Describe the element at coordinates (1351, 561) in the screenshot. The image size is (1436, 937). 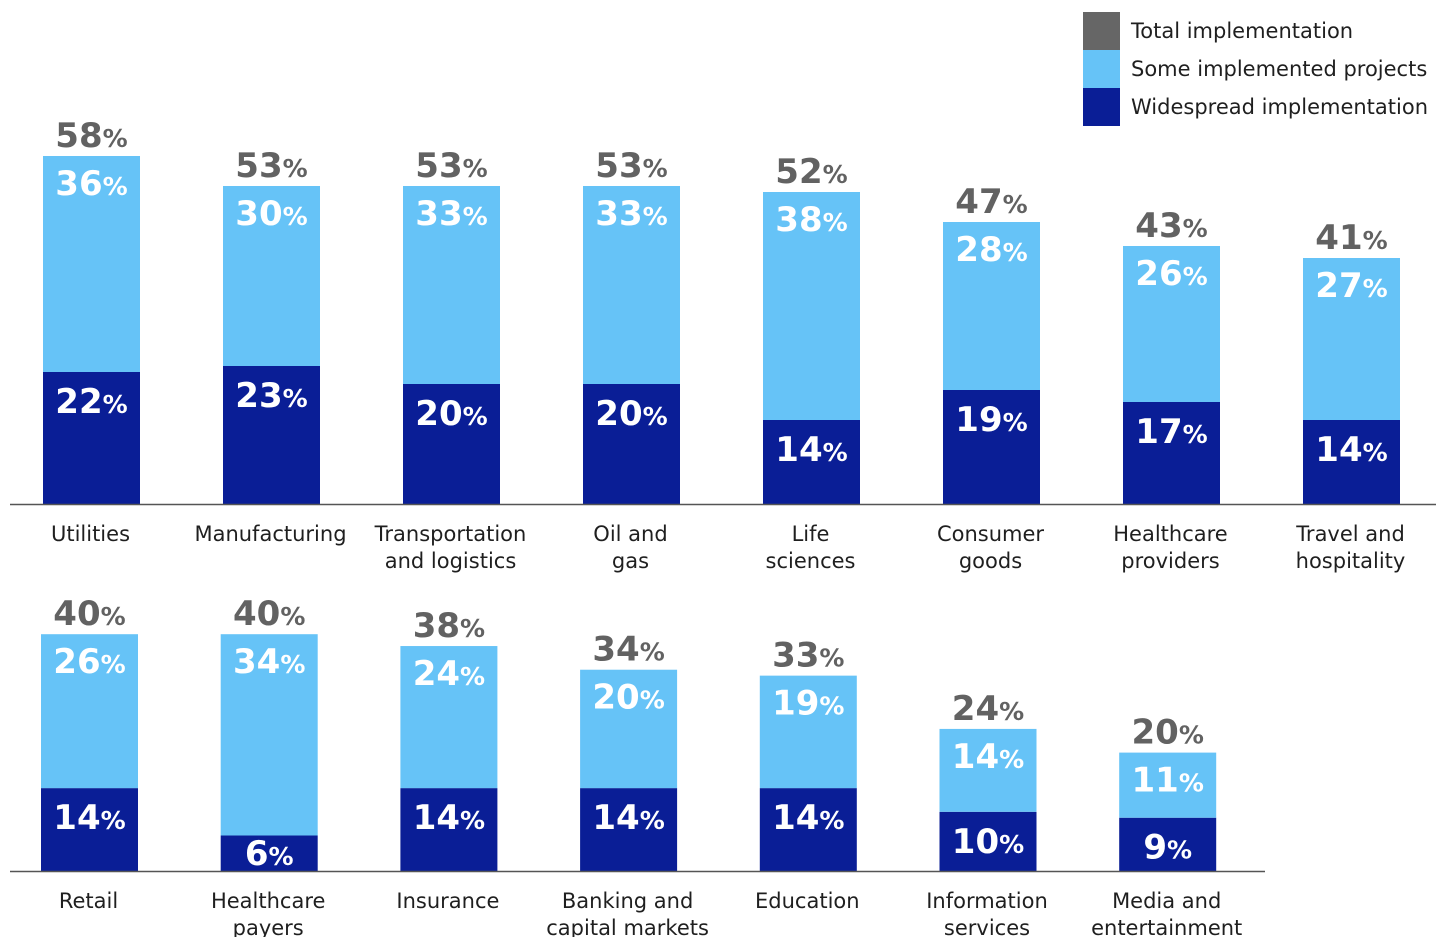
I see `category-label: hospitality` at that location.